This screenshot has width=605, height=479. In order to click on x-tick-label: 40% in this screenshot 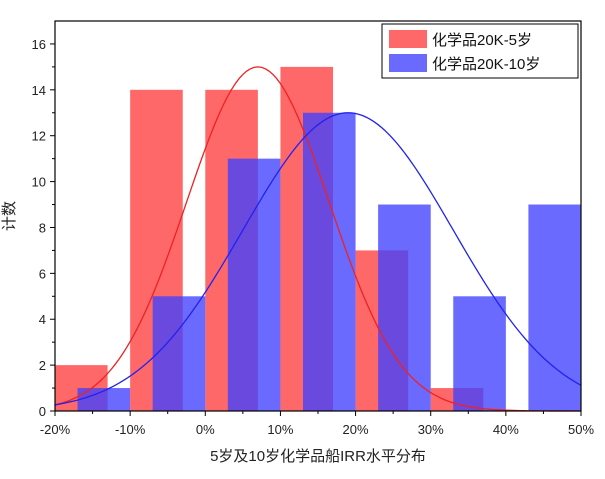, I will do `click(506, 429)`.